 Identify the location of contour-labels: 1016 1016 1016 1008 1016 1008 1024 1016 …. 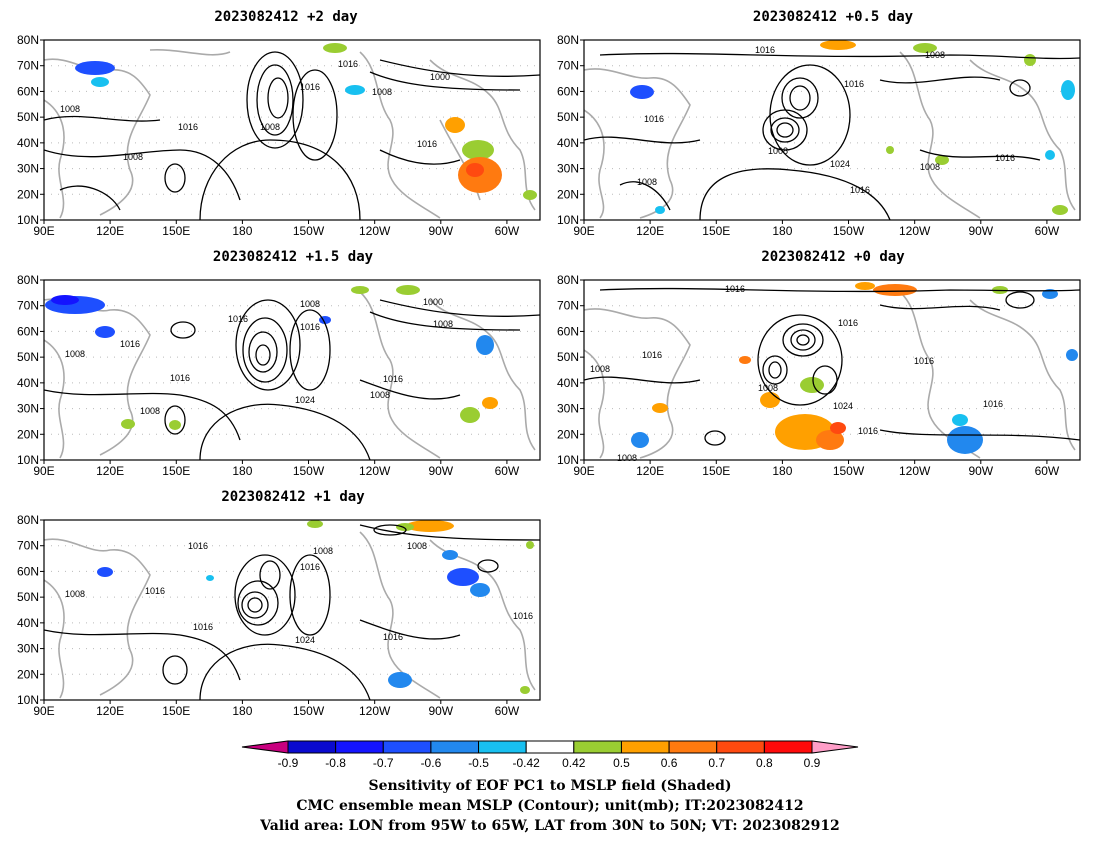
(796, 373).